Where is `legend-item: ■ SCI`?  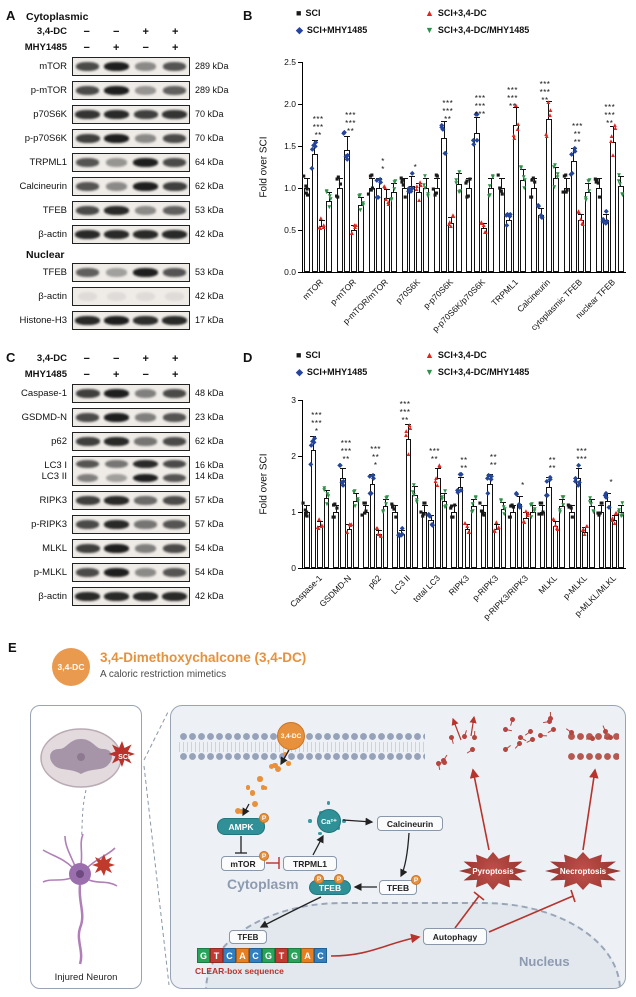 legend-item: ■ SCI is located at coordinates (308, 13).